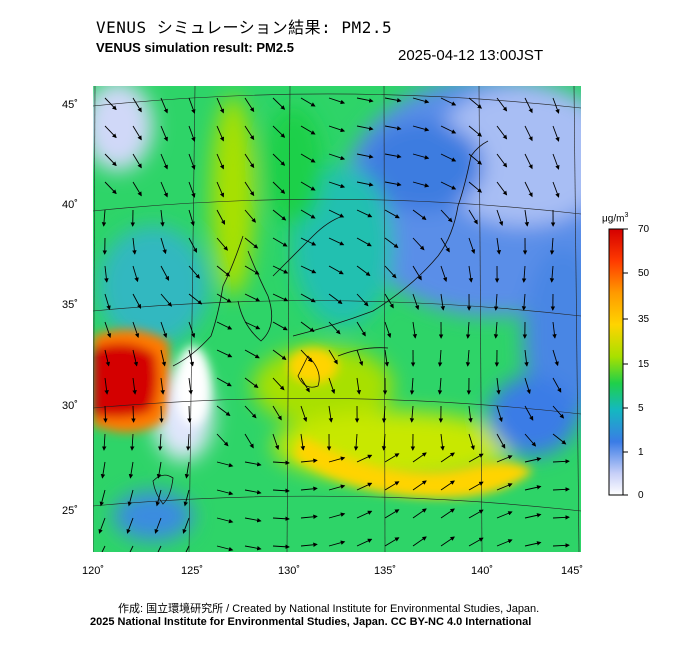  I want to click on lat-label-45: 45˚, so click(70, 105).